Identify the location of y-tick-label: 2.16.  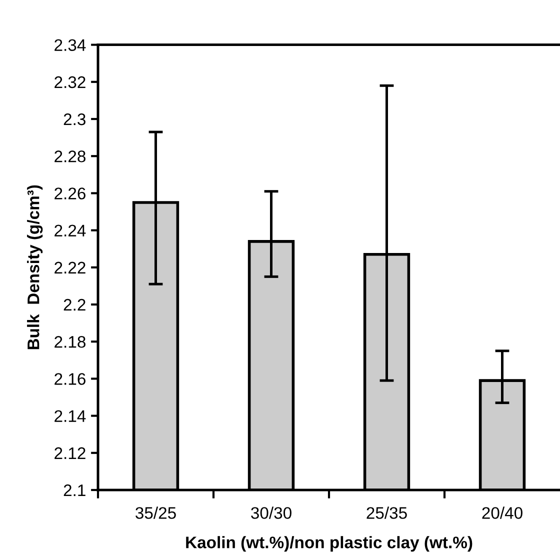
(70, 379).